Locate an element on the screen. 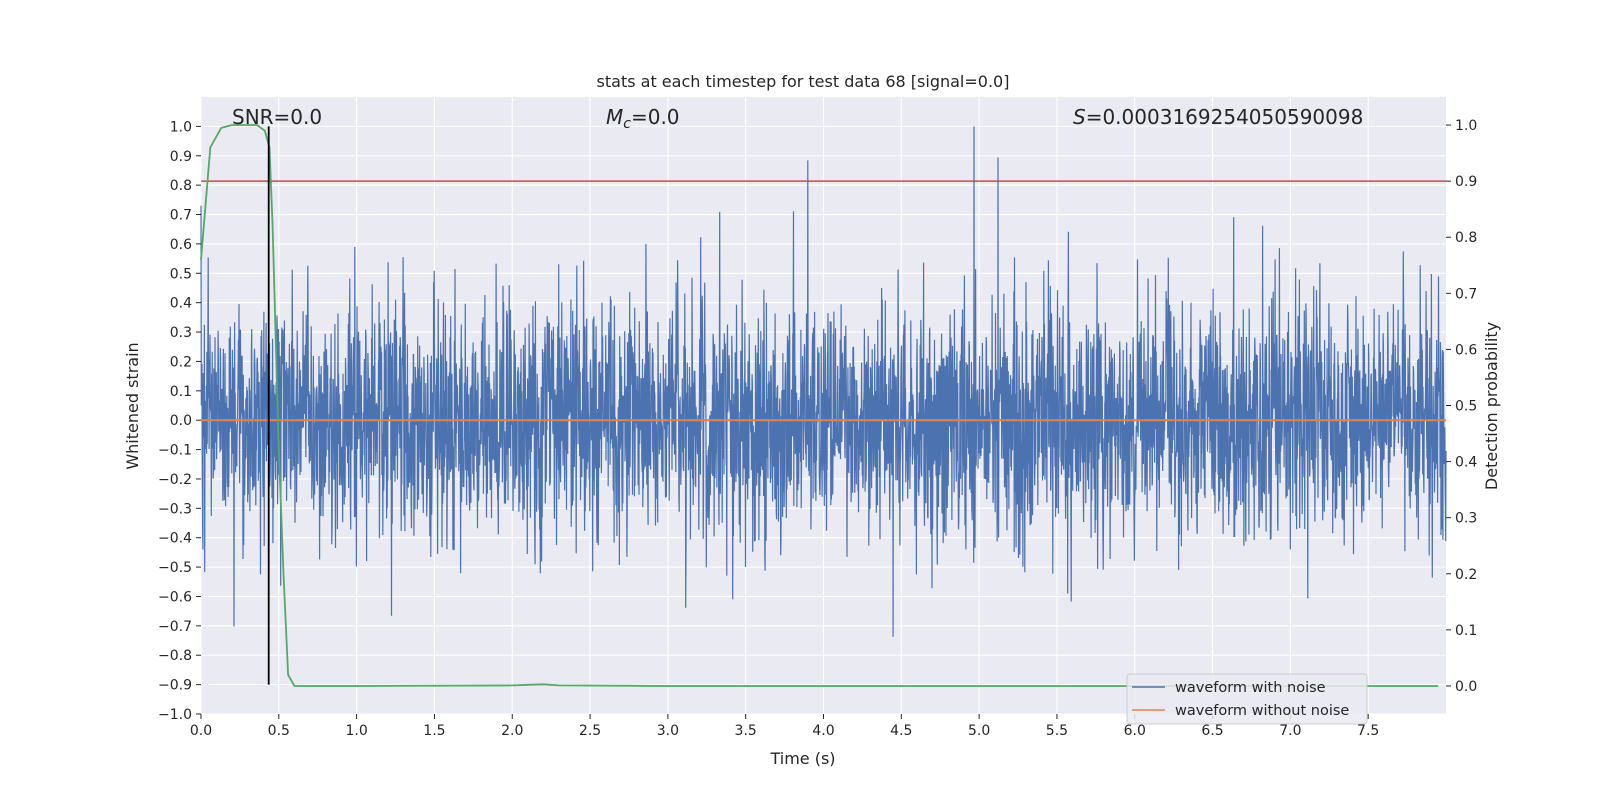  chirp-mass-symbol: M is located at coordinates (614, 117).